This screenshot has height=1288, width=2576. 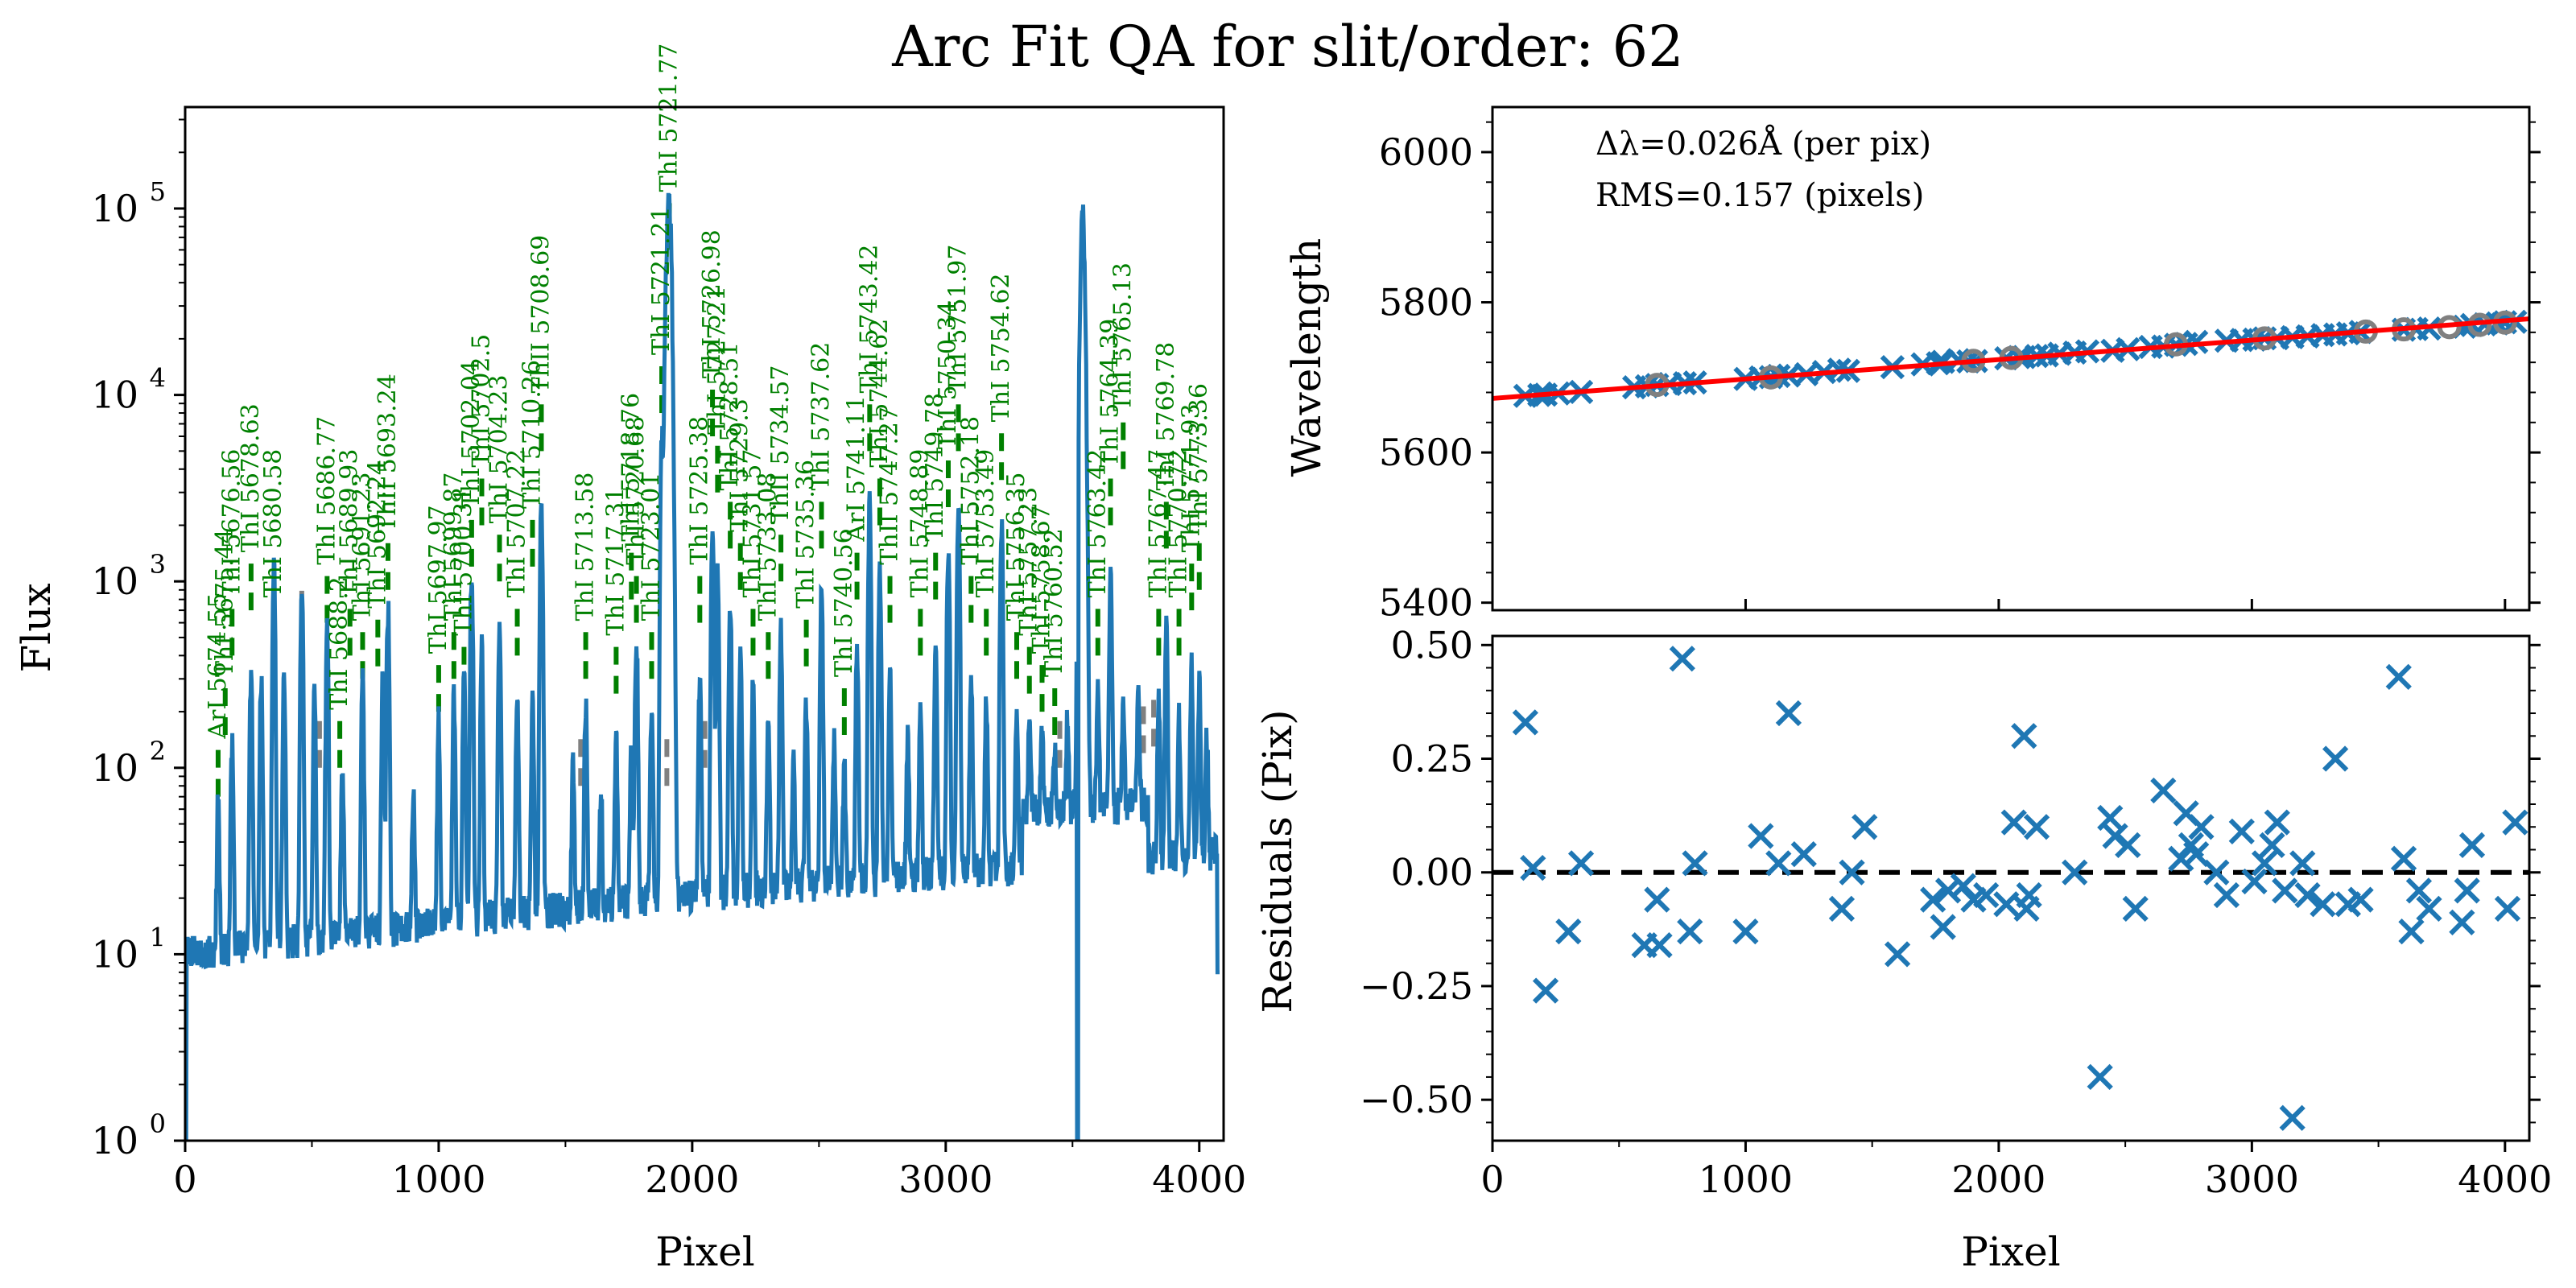 I want to click on line-label-60: ThI 5773.36, so click(x=1199, y=457).